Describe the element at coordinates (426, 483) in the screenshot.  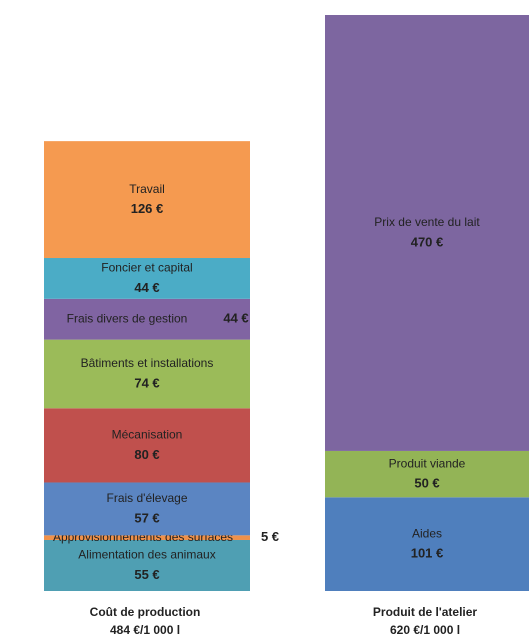
I see `value-label: 50 €` at that location.